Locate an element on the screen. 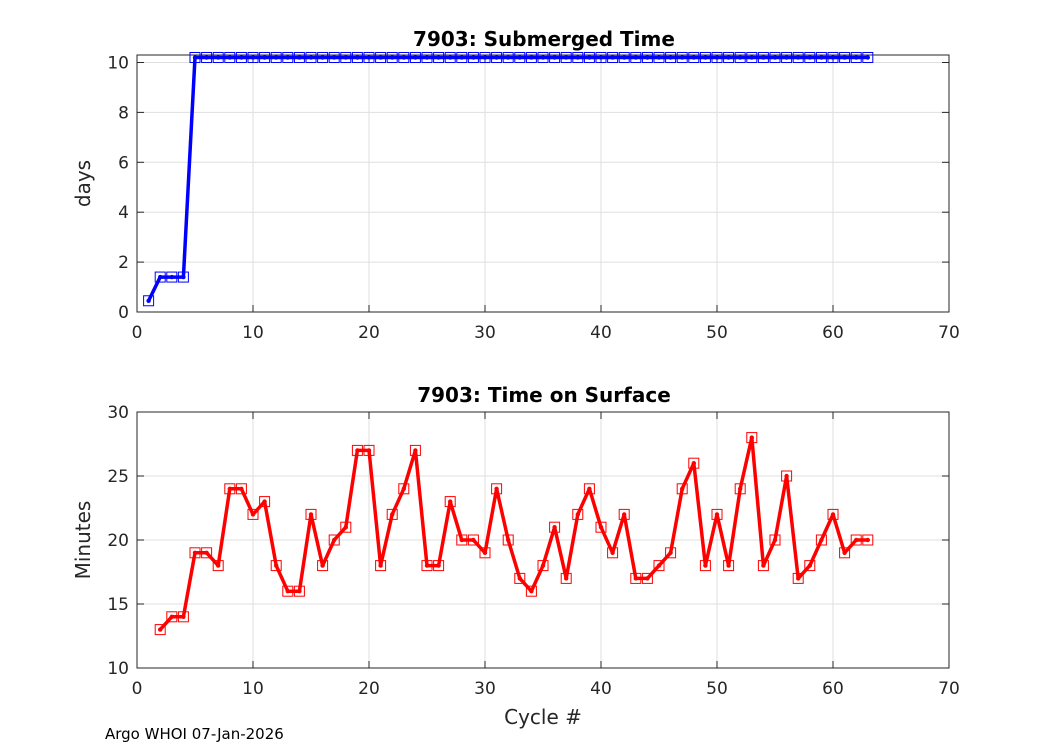 This screenshot has width=1050, height=750. surface-x-tick-label: 50 is located at coordinates (717, 689).